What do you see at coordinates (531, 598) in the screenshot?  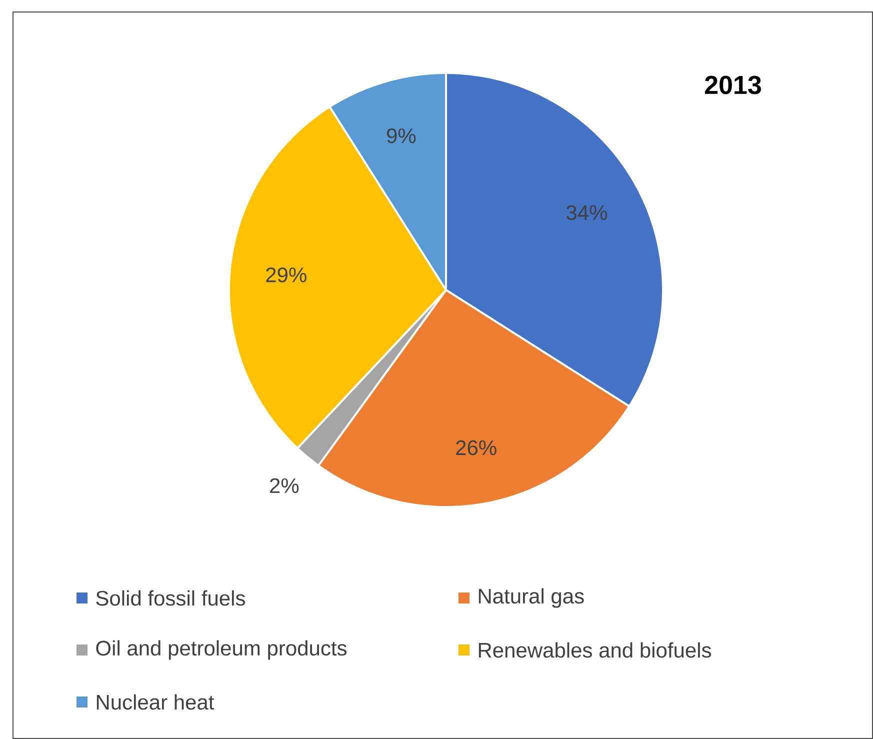 I see `legend-label: Natural gas` at bounding box center [531, 598].